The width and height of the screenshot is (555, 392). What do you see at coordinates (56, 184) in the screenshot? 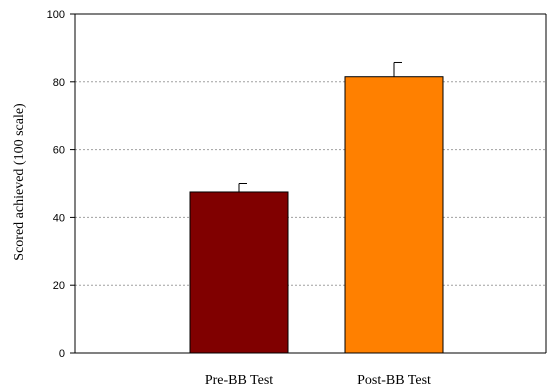
I see `y-tick-labels: 0 20 40 60 80 100` at bounding box center [56, 184].